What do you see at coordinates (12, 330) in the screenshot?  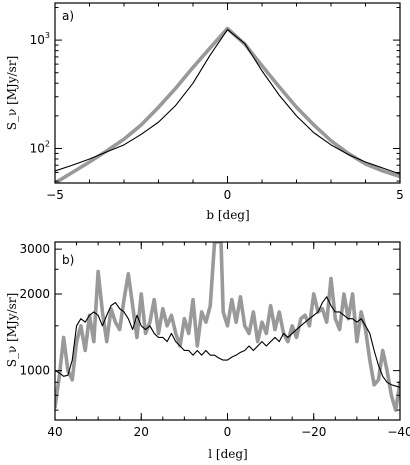 I see `panel-b-ylabel: S_ν [MJy/sr]` at bounding box center [12, 330].